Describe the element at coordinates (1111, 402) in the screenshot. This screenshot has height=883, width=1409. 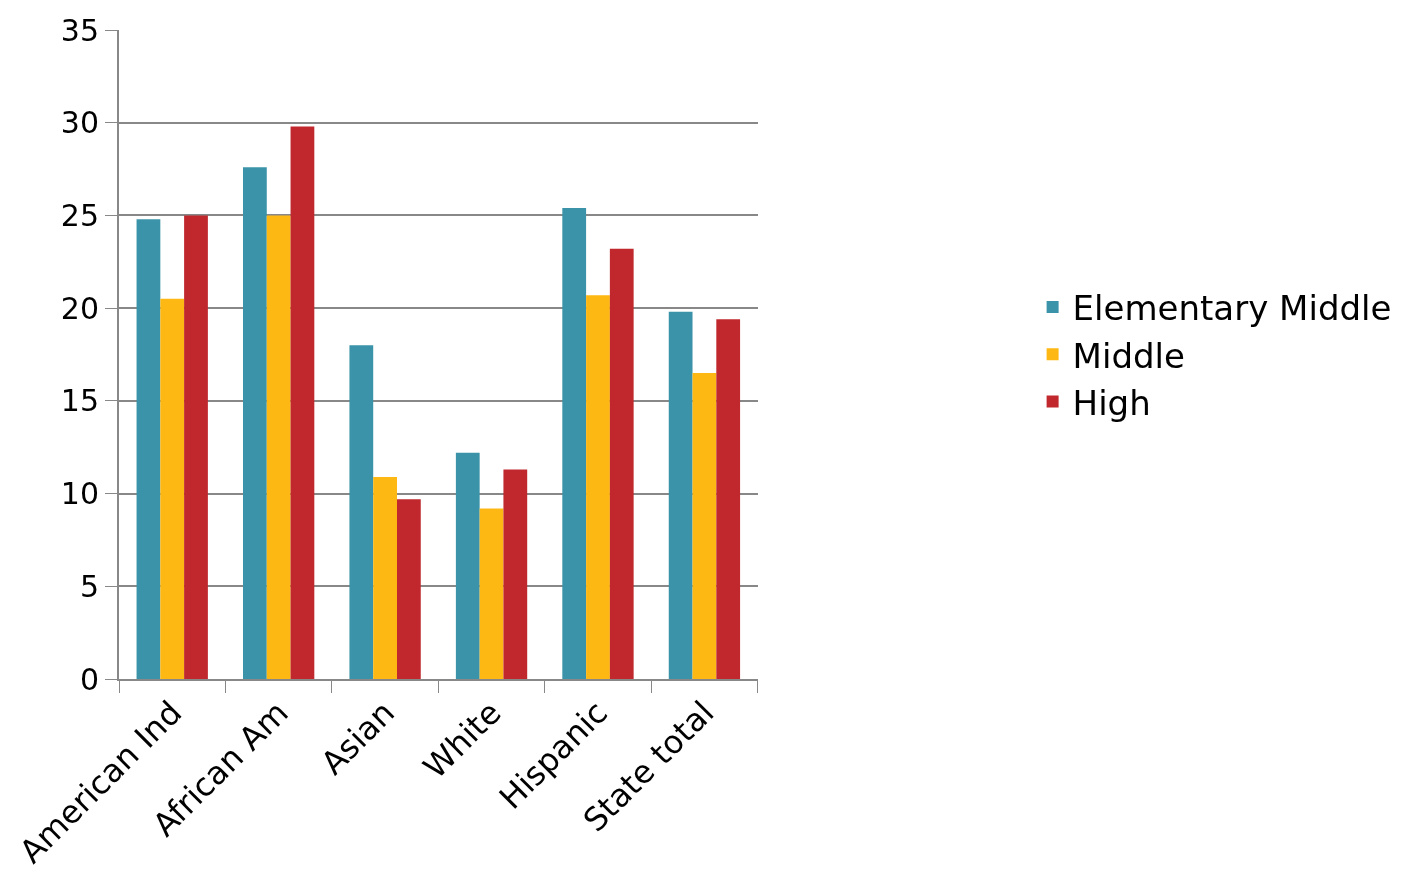
I see `legend-label: High` at that location.